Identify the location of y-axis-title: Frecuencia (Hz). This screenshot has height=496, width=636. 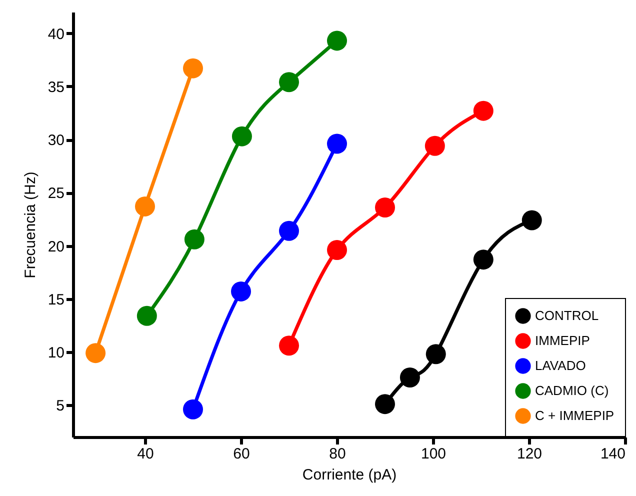
(30, 225).